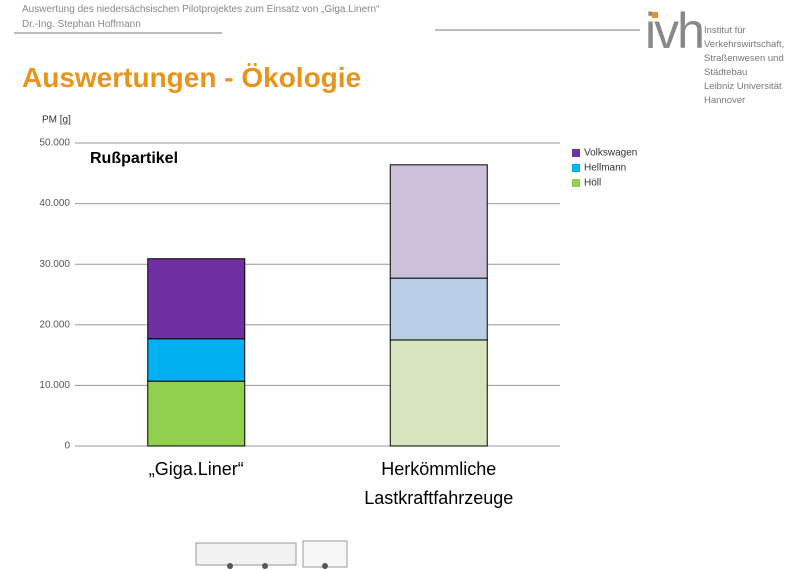 This screenshot has height=570, width=810. Describe the element at coordinates (67, 446) in the screenshot. I see `y-tick-label: 0` at that location.